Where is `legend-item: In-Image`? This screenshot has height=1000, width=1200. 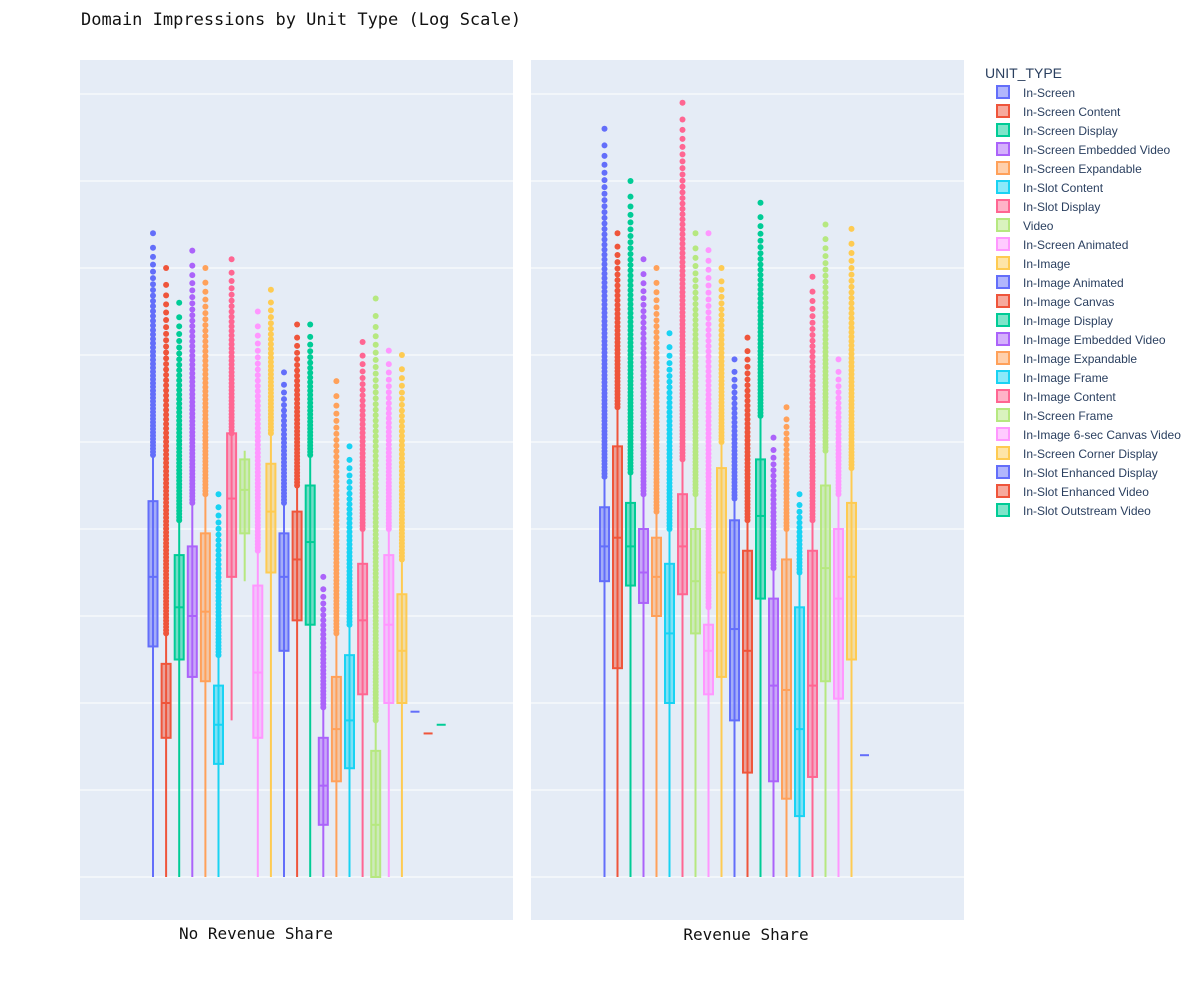 legend-item: In-Image is located at coordinates (1033, 263).